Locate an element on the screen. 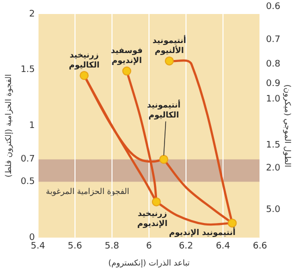 The width and height of the screenshot is (300, 272). text: 1.5 is located at coordinates (273, 145).